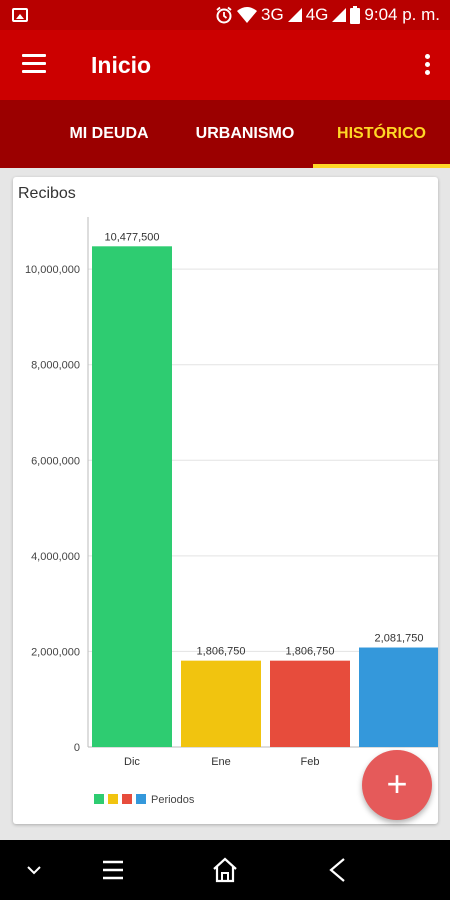  I want to click on y-tick-label: 6,000,000, so click(55, 461).